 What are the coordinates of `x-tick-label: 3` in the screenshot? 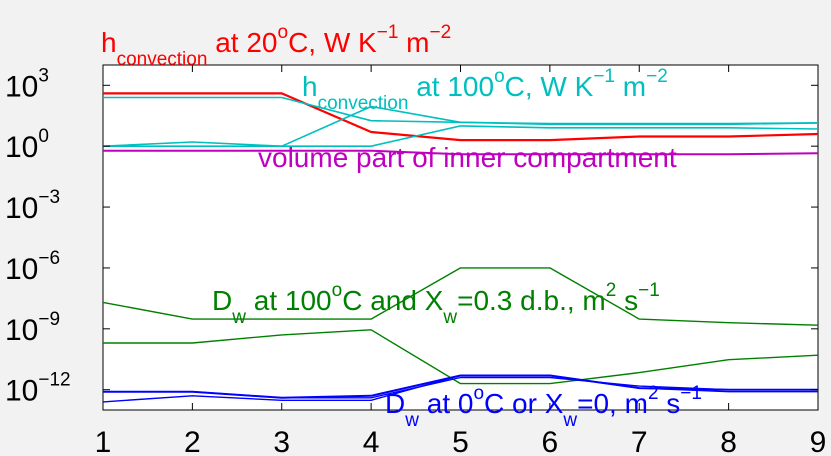 It's located at (281, 441).